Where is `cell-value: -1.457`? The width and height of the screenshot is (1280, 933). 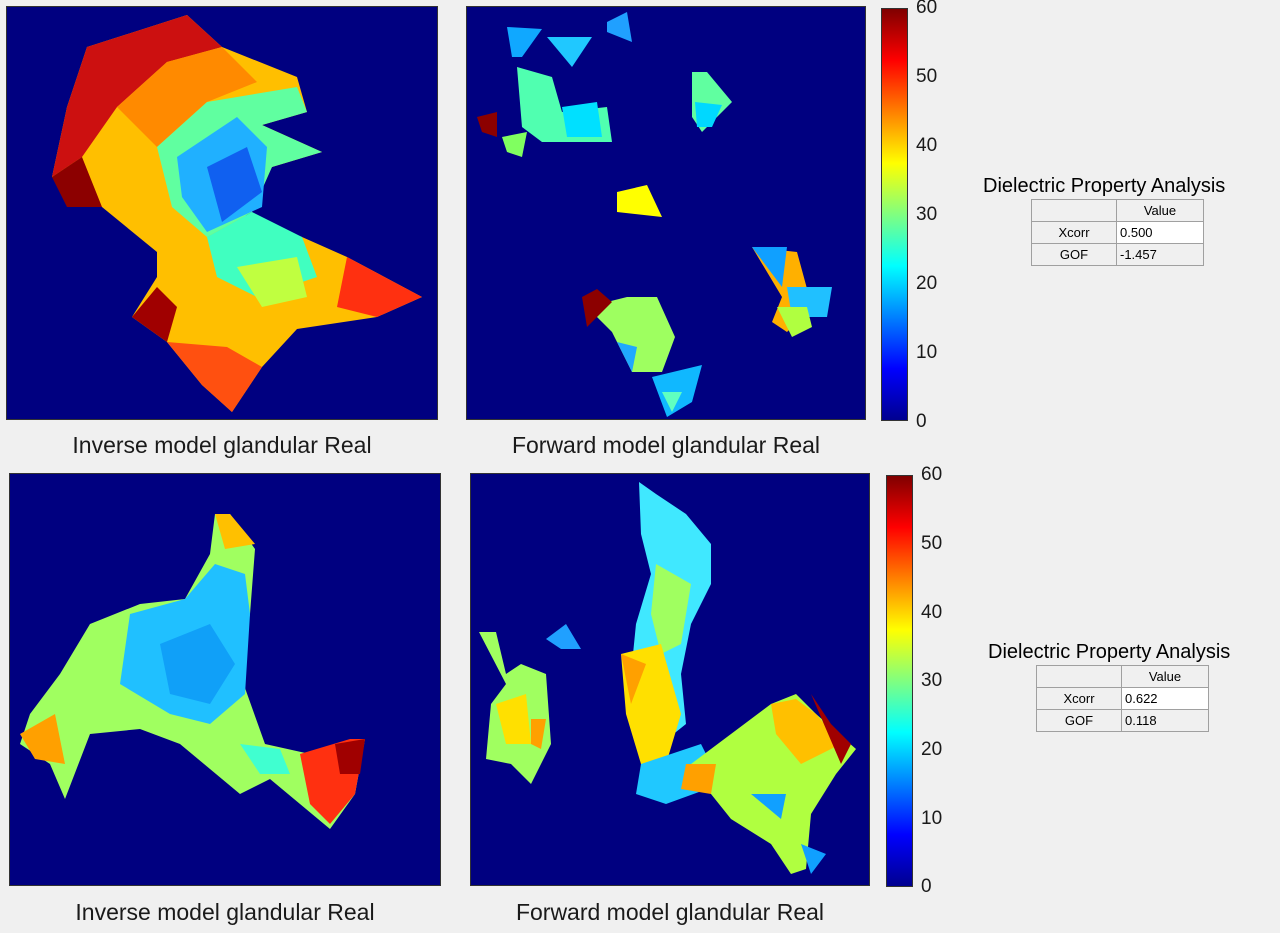 cell-value: -1.457 is located at coordinates (1160, 254).